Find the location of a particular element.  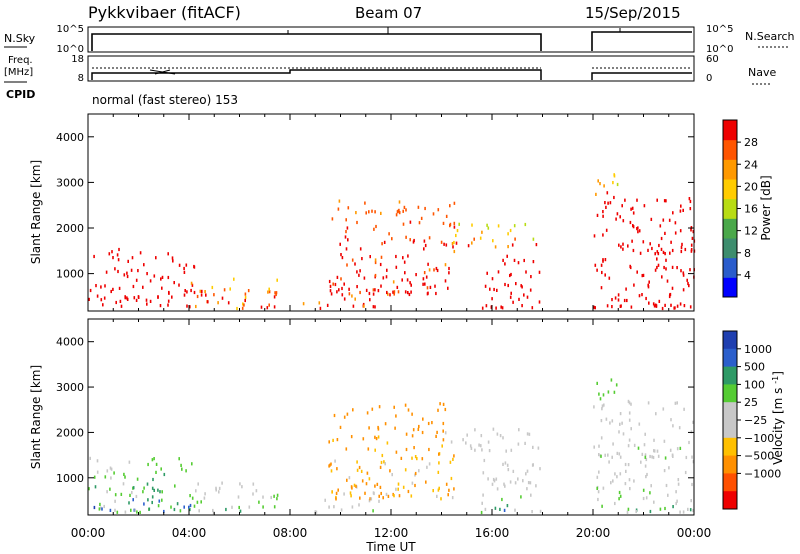

velocity-colorbar-cells is located at coordinates (730, 420).